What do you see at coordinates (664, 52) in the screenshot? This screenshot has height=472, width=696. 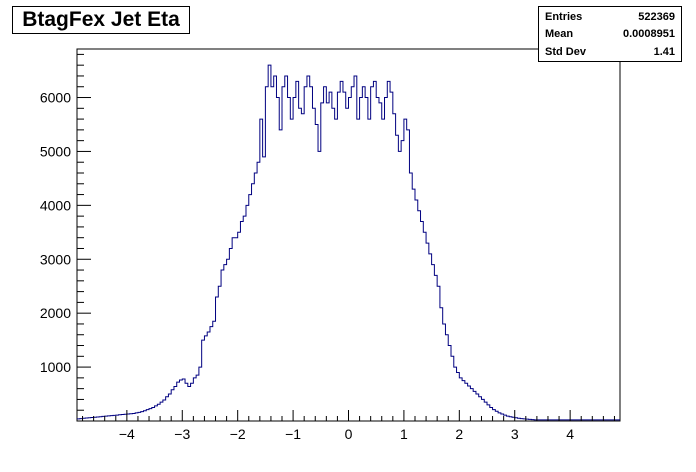 I see `stats-std-value: 1.41` at bounding box center [664, 52].